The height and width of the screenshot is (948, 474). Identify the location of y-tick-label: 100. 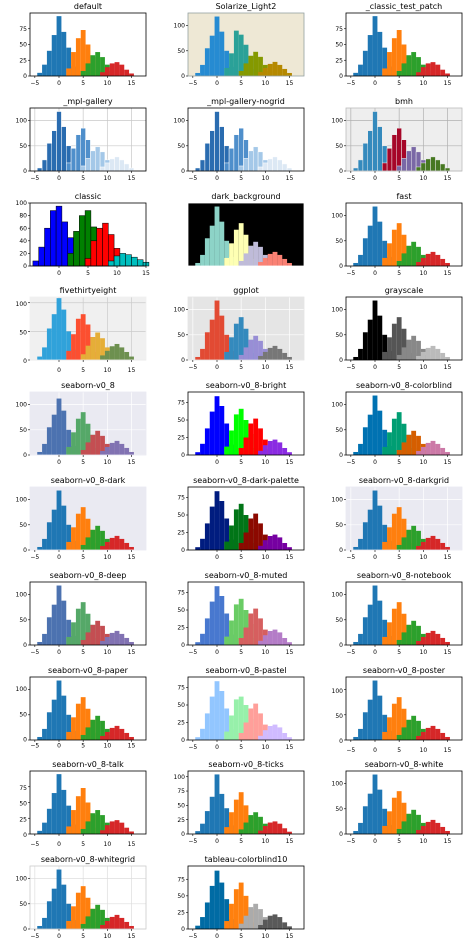
(338, 405).